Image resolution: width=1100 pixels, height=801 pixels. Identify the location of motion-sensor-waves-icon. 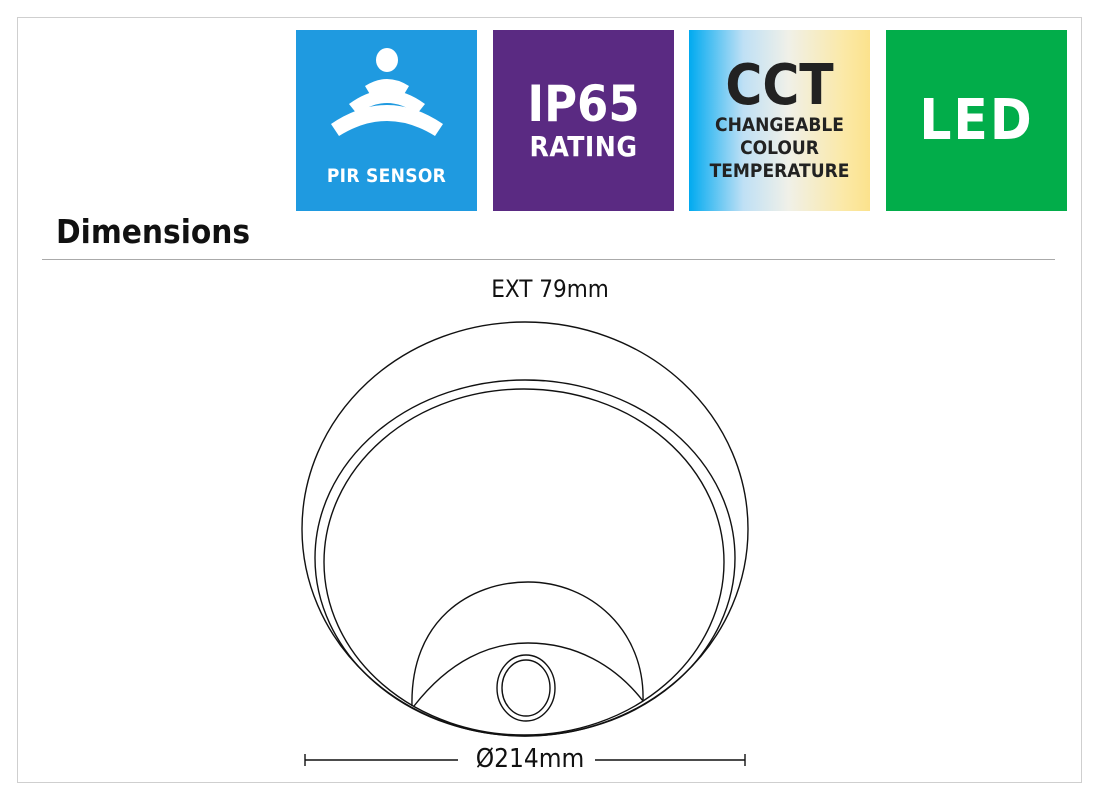
(386, 91).